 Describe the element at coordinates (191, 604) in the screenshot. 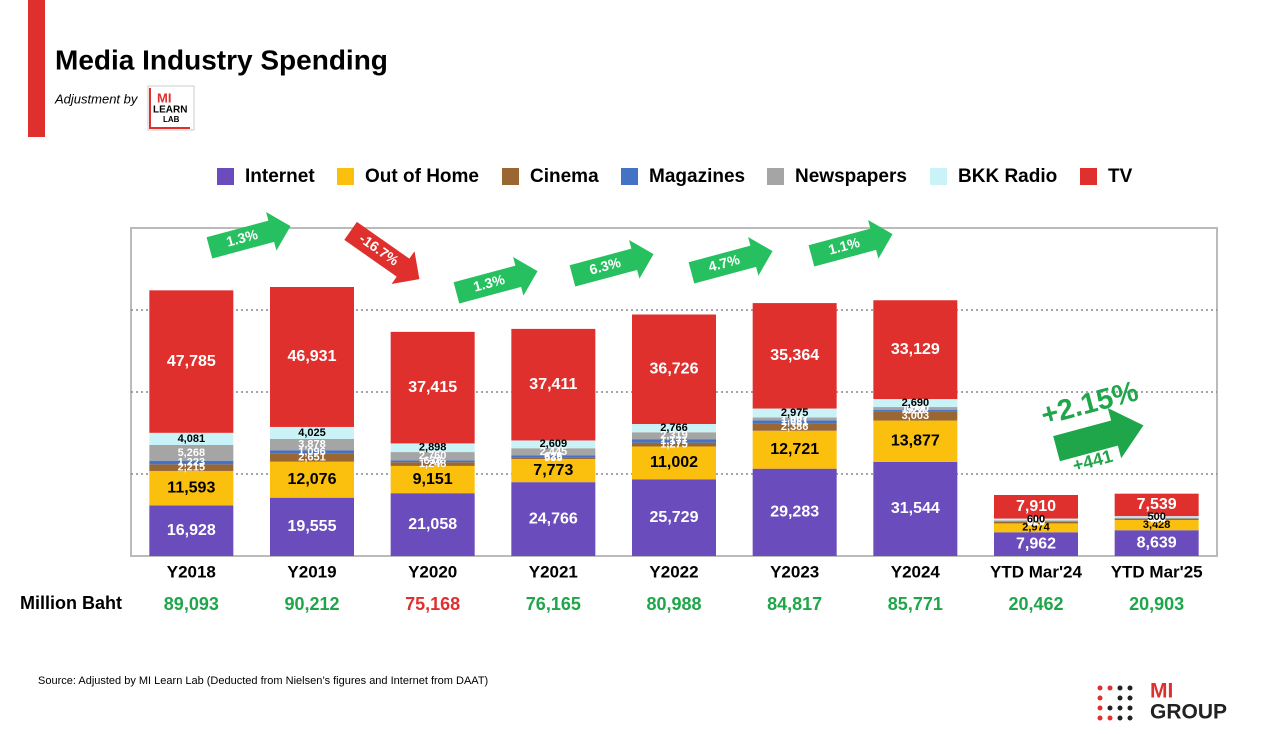

I see `total-label: 89,093` at that location.